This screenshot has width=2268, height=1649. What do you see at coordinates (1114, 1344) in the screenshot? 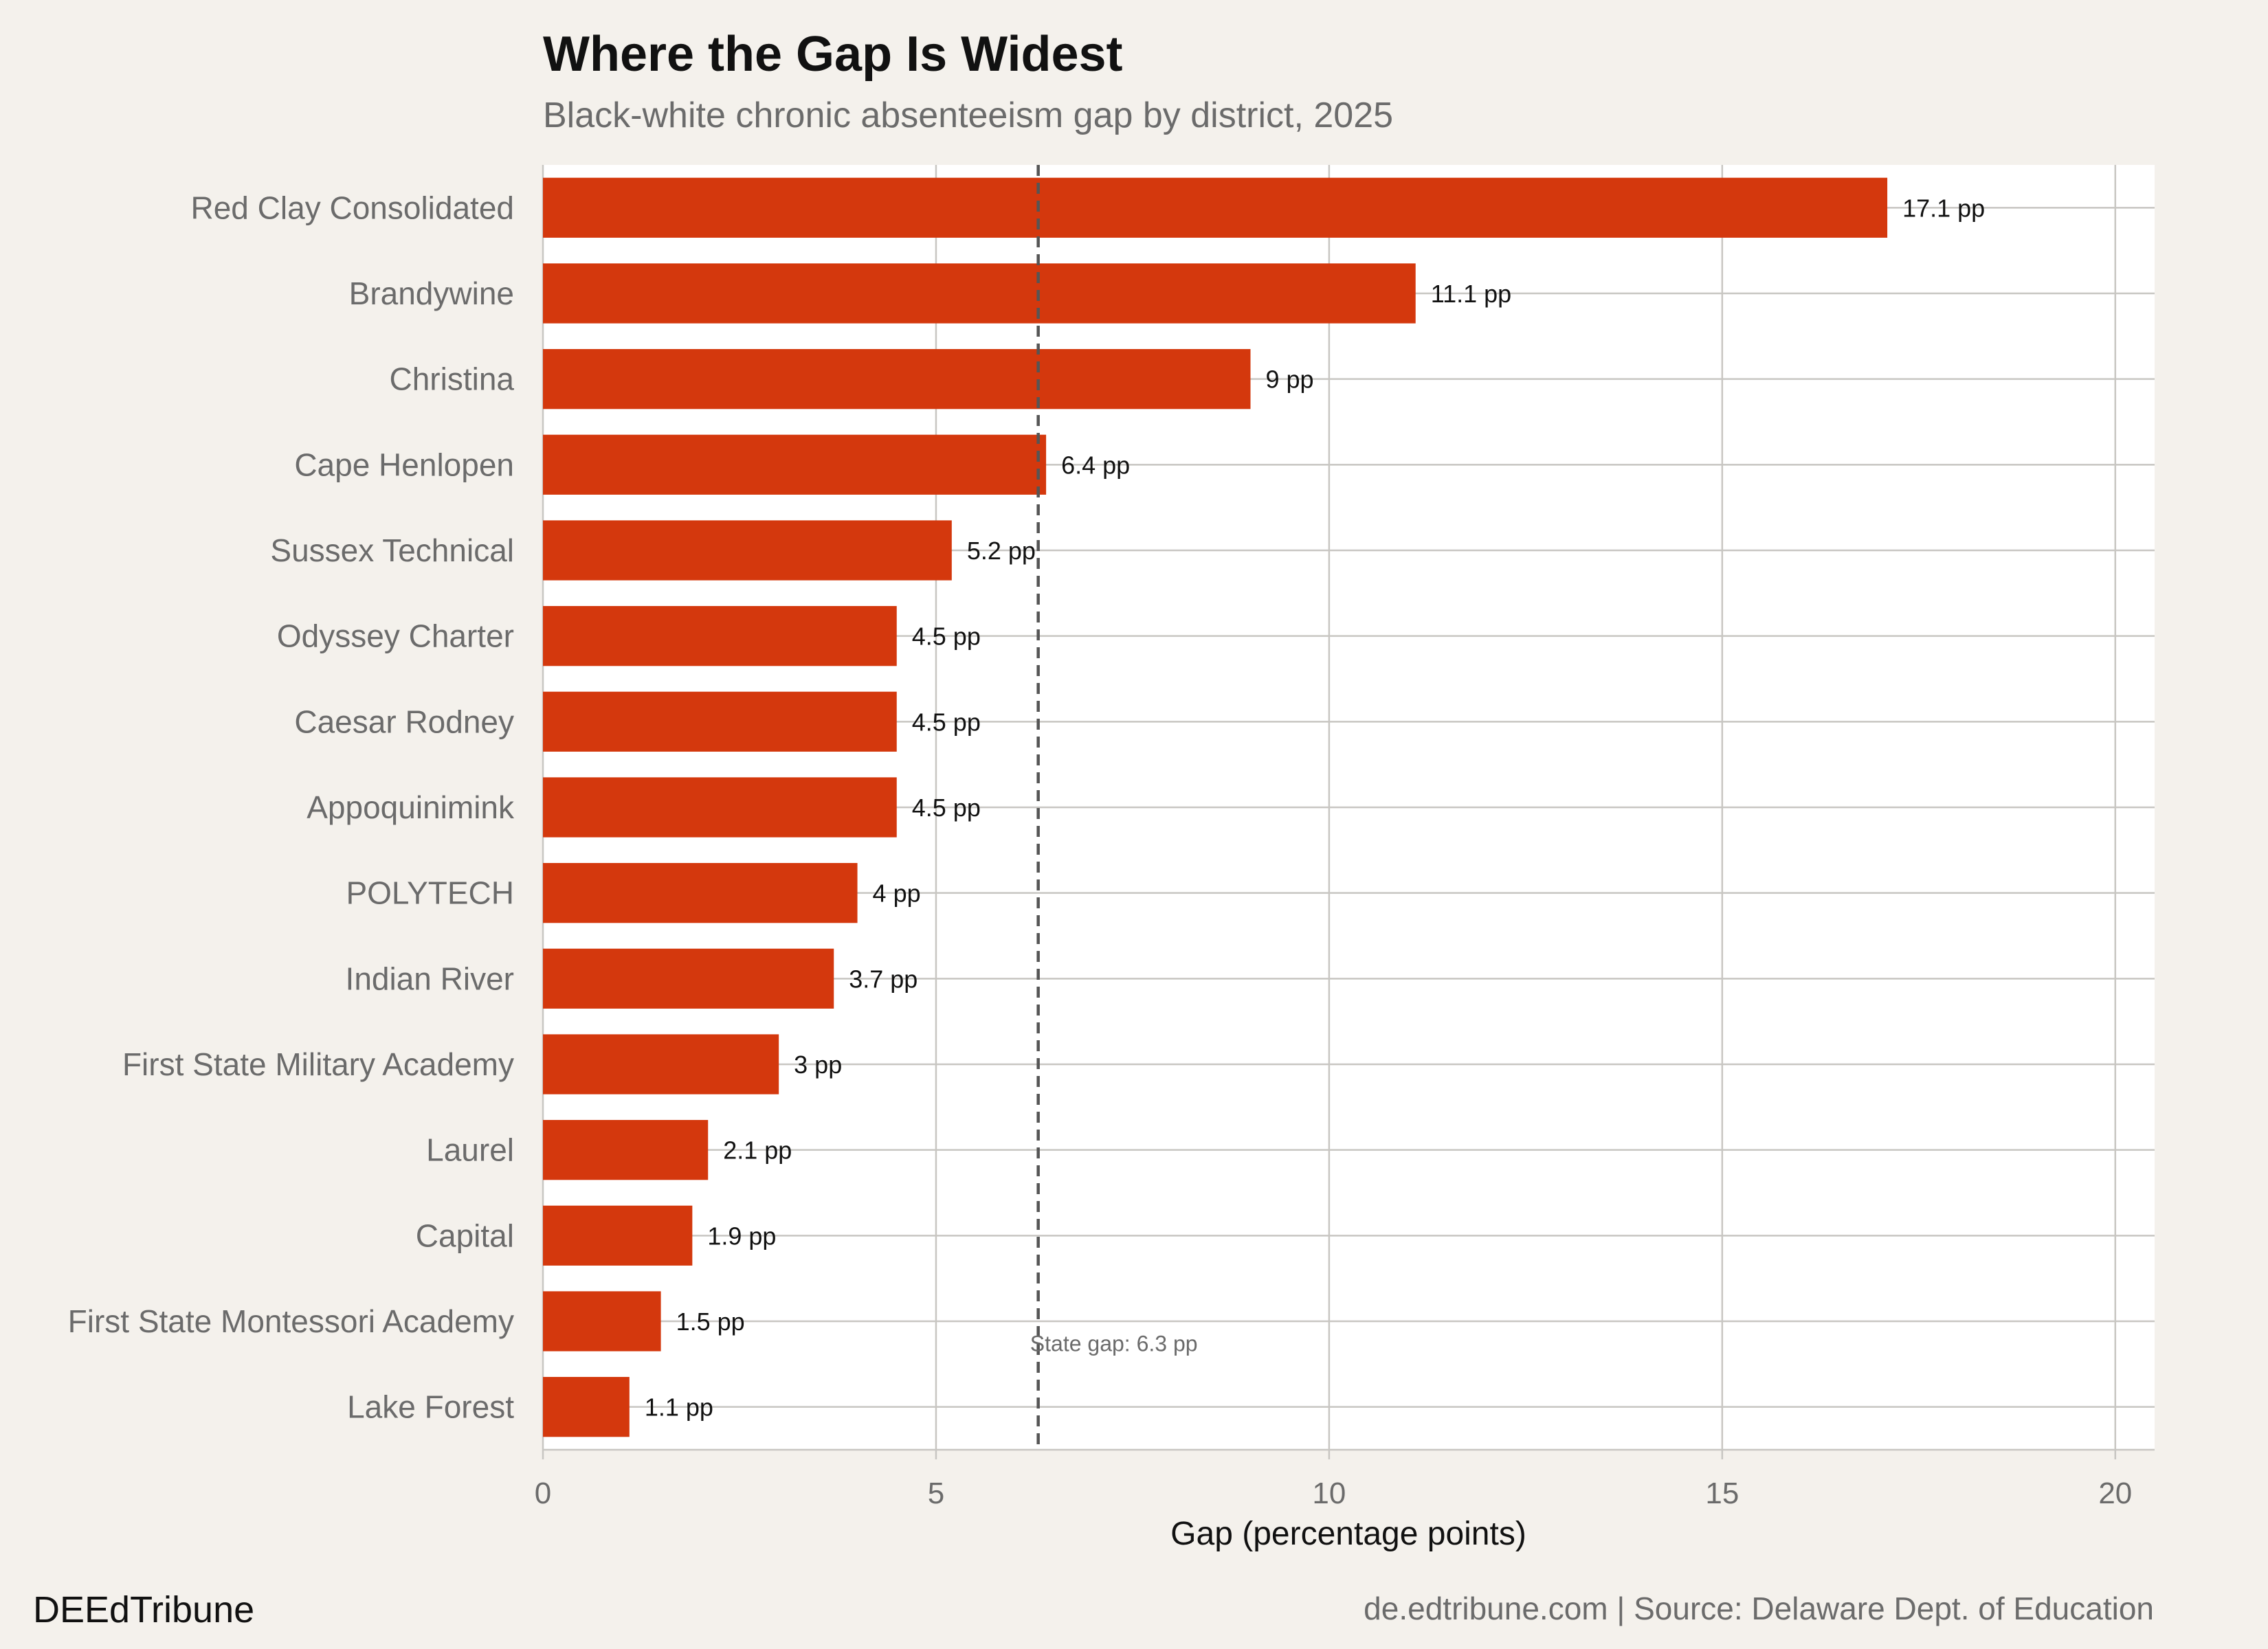
I see `reference-line-label: State gap: 6.3 pp` at bounding box center [1114, 1344].